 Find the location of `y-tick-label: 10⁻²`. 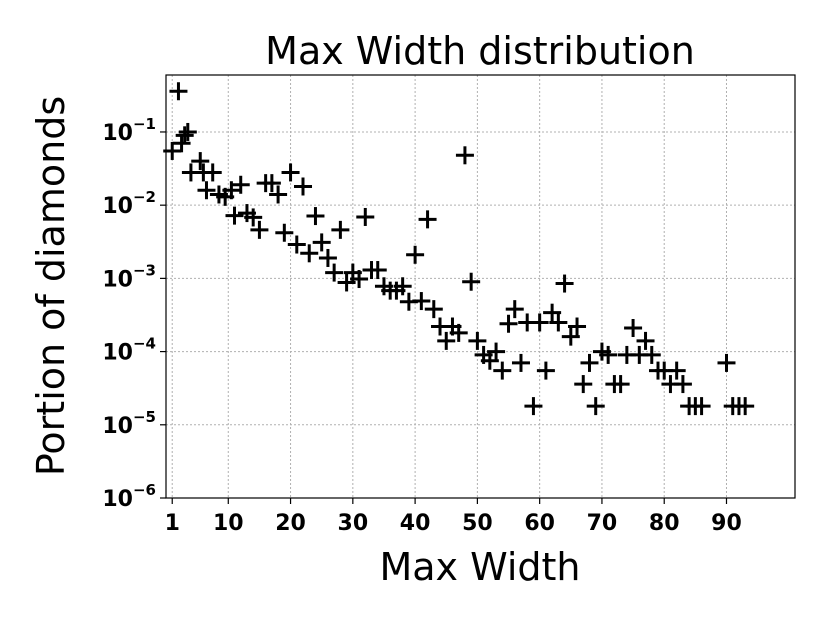

y-tick-label: 10⁻² is located at coordinates (129, 203).